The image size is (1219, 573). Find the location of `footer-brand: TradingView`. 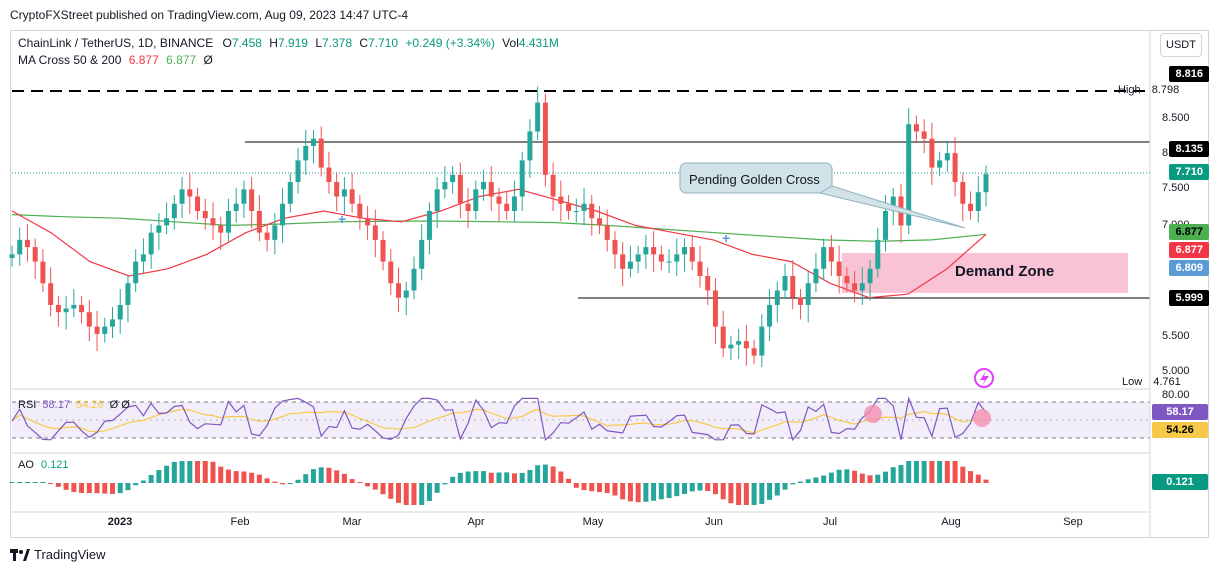

footer-brand: TradingView is located at coordinates (58, 554).